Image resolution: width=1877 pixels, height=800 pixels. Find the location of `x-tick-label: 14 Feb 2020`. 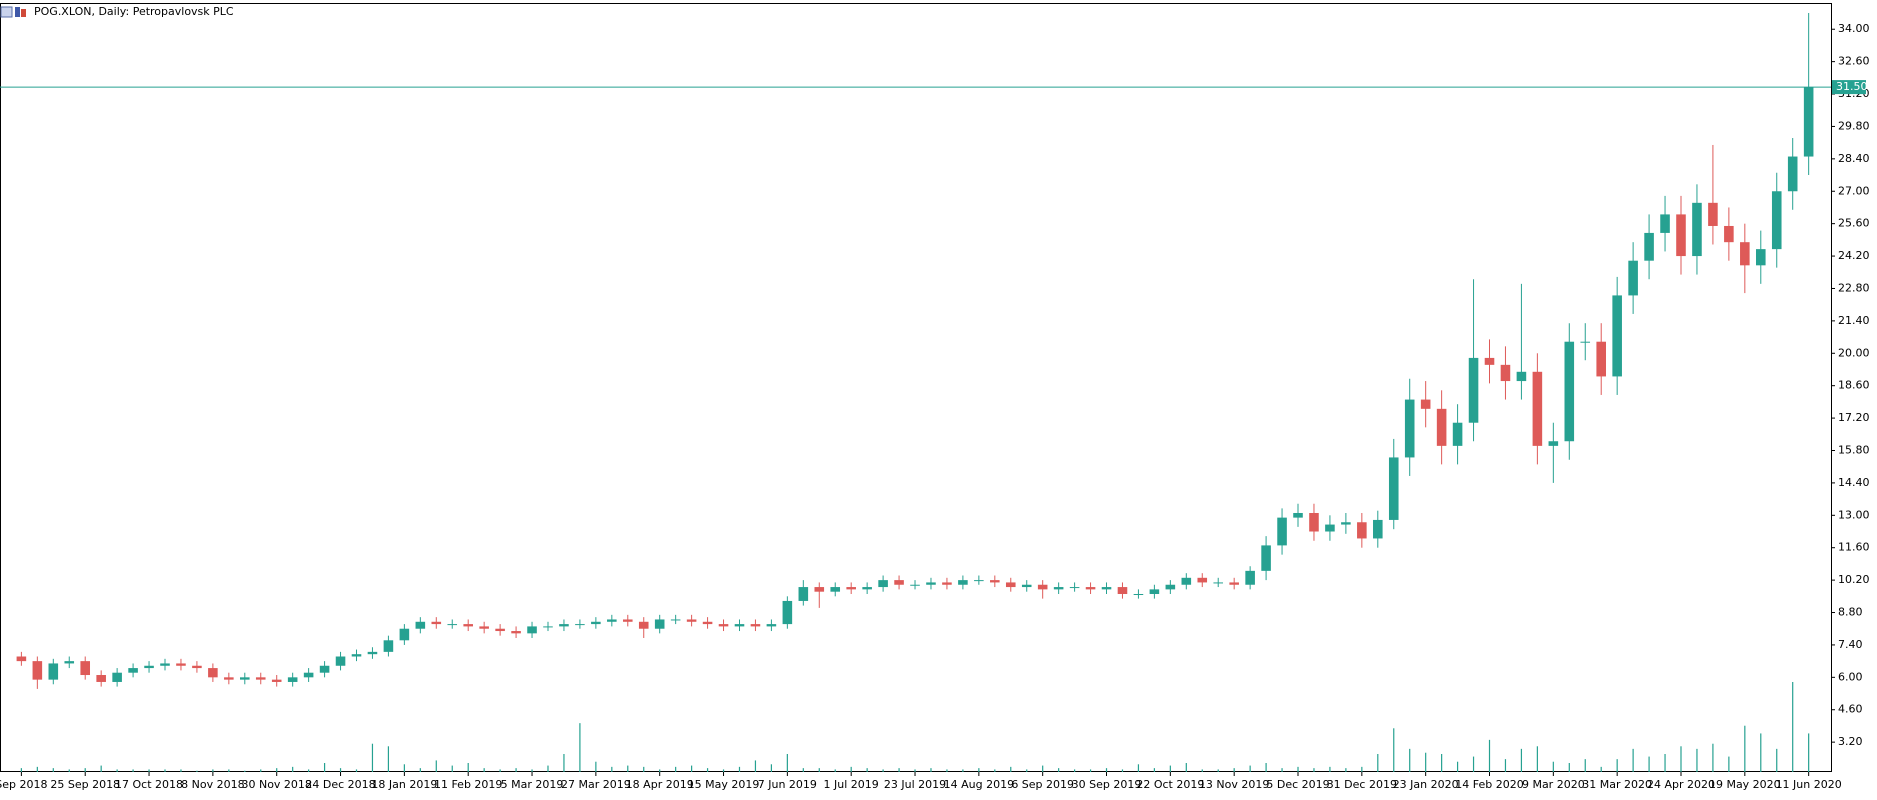

x-tick-label: 14 Feb 2020 is located at coordinates (1489, 784).